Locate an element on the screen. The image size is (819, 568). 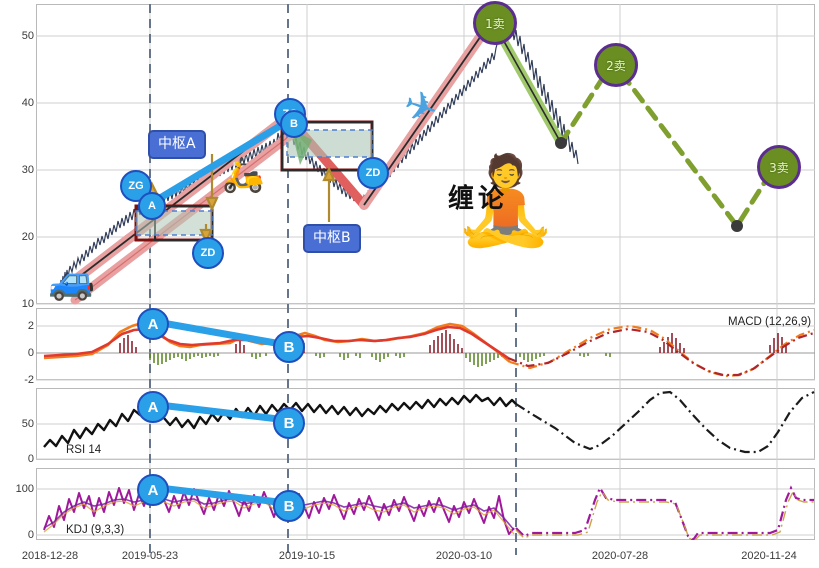
x-tick-1: 2019-05-23 is located at coordinates (150, 556).